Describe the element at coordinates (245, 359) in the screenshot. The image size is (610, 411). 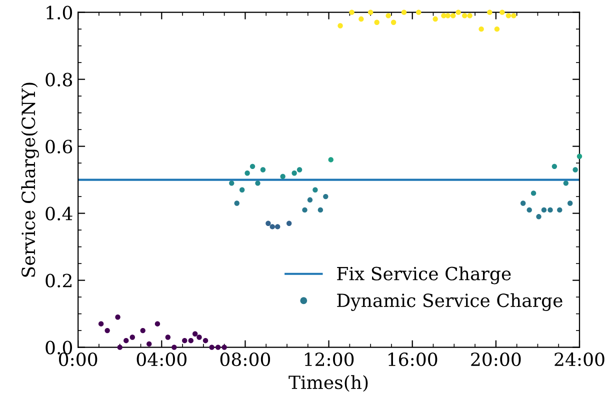
I see `x-tick-label: 08:00` at that location.